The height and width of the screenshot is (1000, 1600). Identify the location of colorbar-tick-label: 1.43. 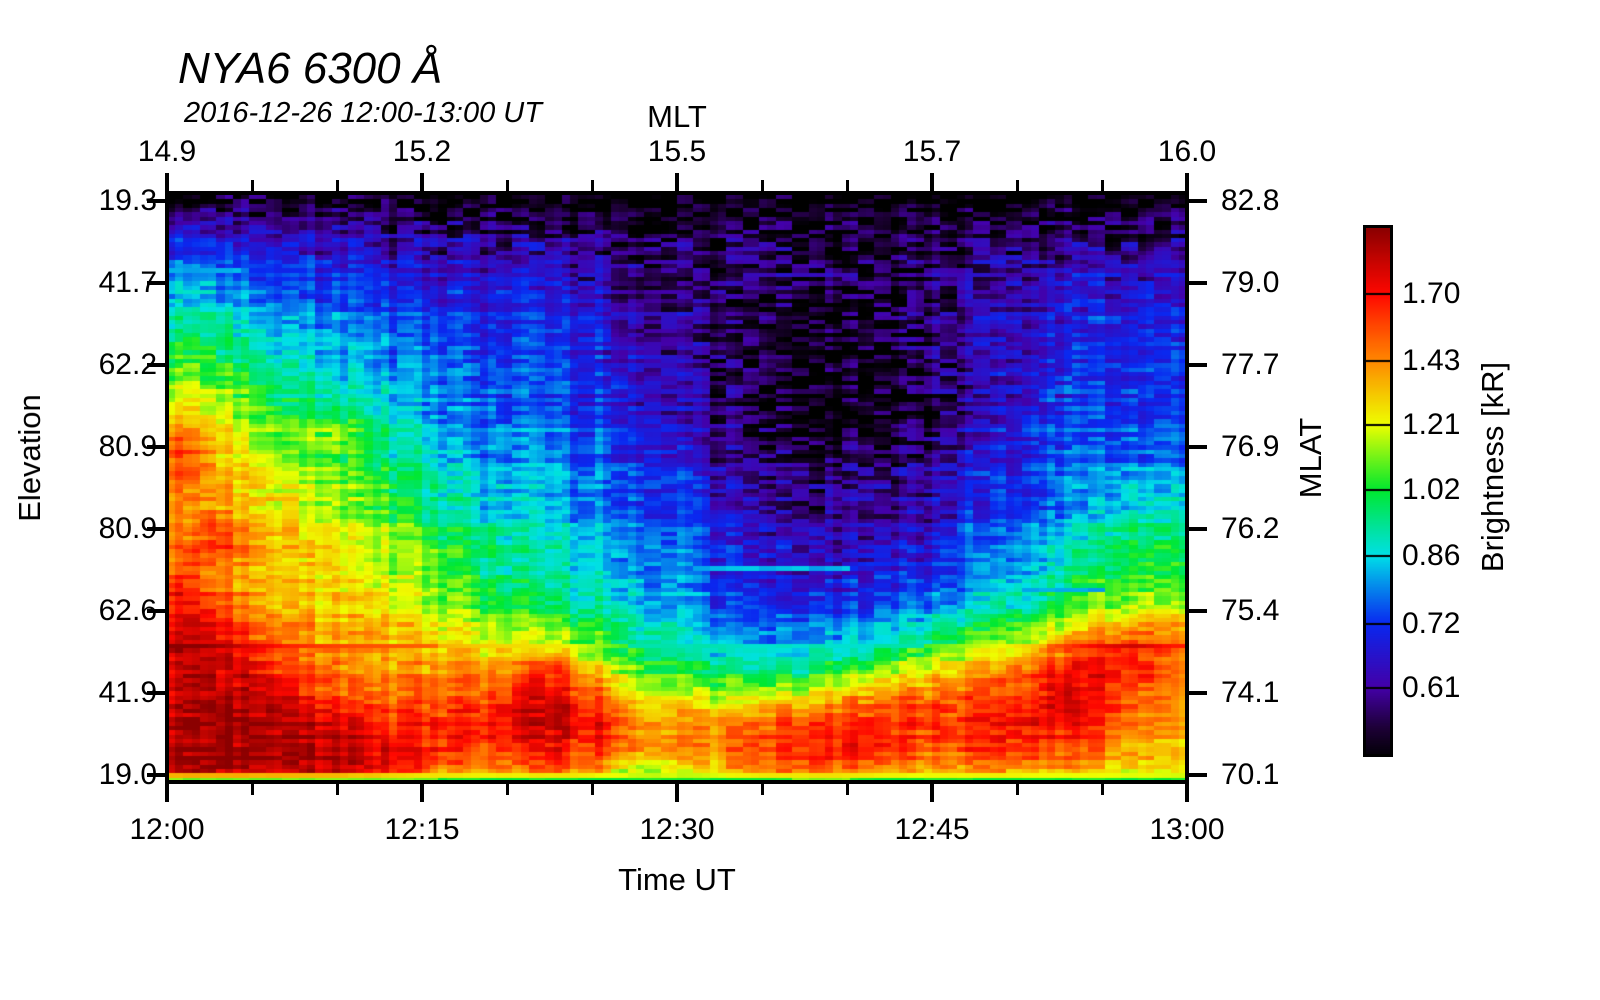
(1431, 360).